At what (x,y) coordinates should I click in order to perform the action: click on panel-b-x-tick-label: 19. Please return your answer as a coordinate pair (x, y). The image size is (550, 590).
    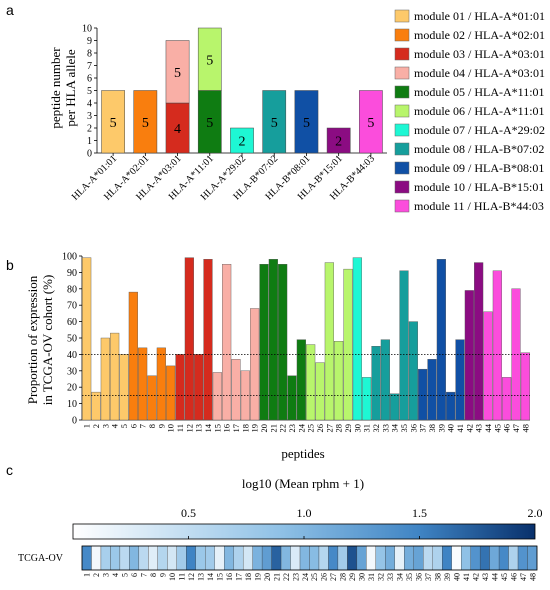
    Looking at the image, I should click on (255, 428).